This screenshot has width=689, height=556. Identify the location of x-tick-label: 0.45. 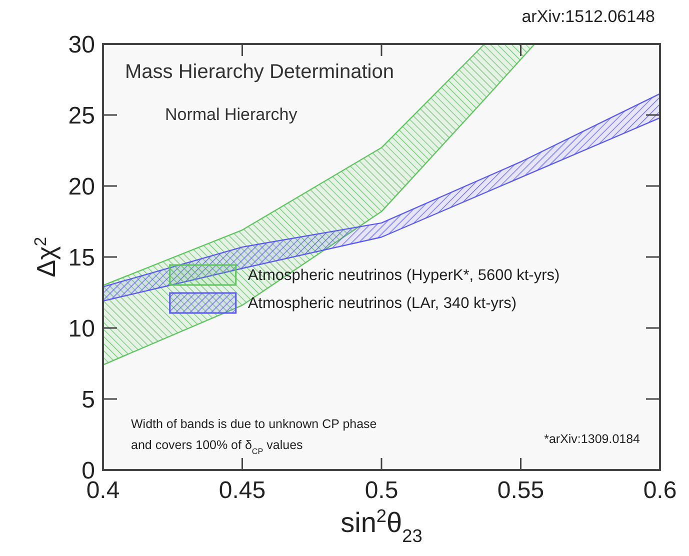
(242, 490).